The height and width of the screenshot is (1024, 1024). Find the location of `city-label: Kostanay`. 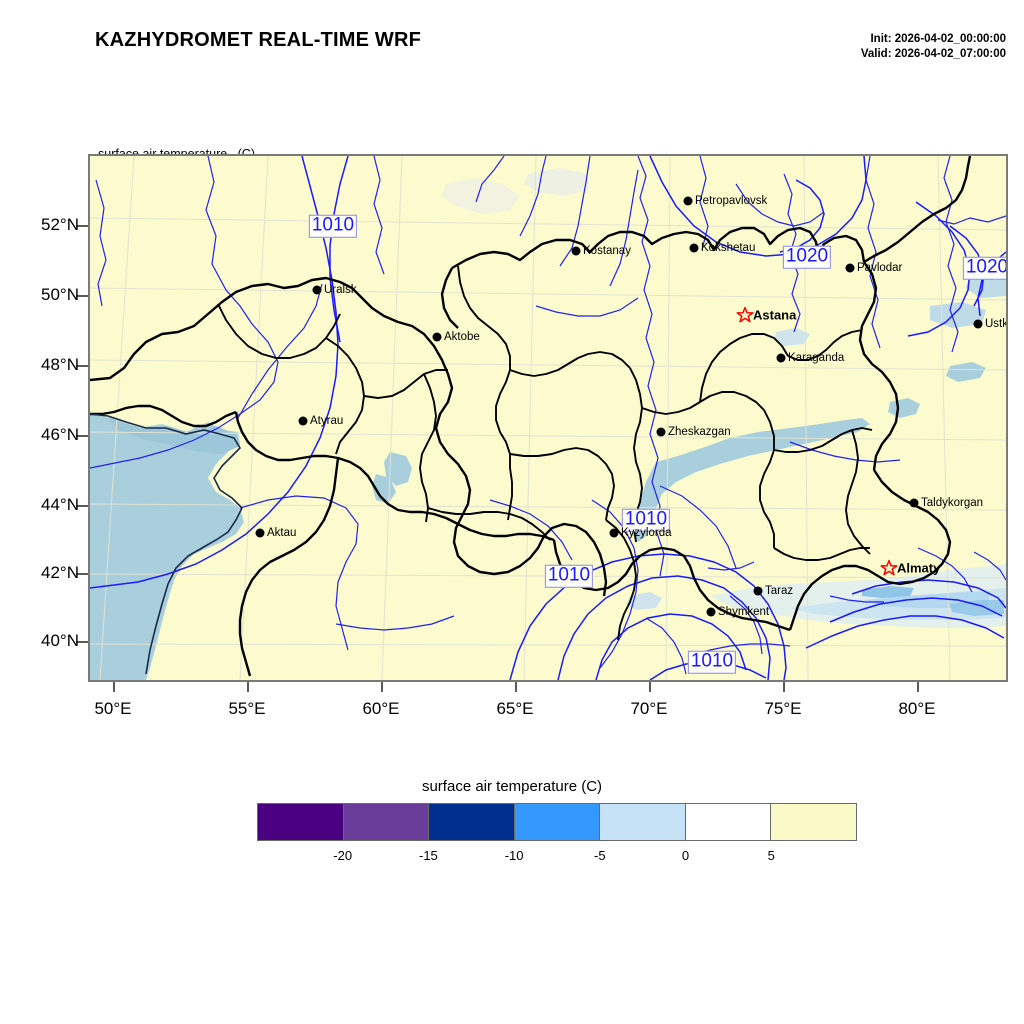

city-label: Kostanay is located at coordinates (607, 251).